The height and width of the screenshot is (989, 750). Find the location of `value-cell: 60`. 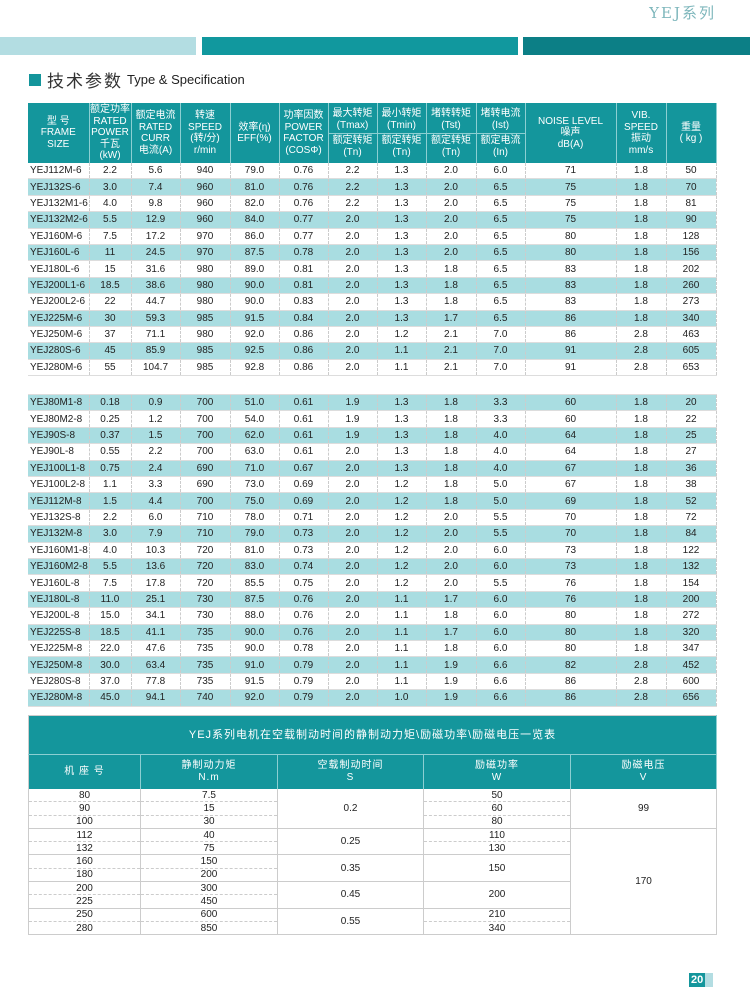

value-cell: 60 is located at coordinates (571, 419).